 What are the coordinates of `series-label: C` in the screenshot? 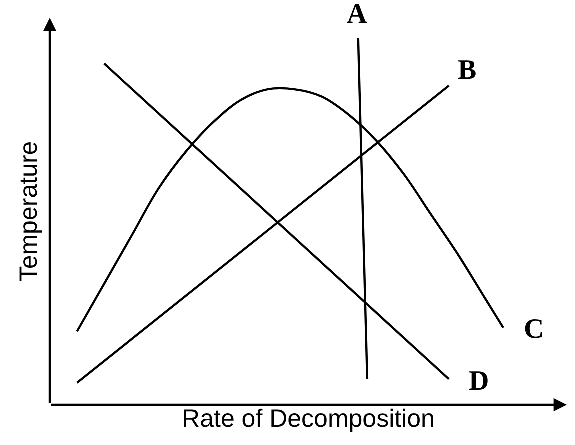 It's located at (534, 329).